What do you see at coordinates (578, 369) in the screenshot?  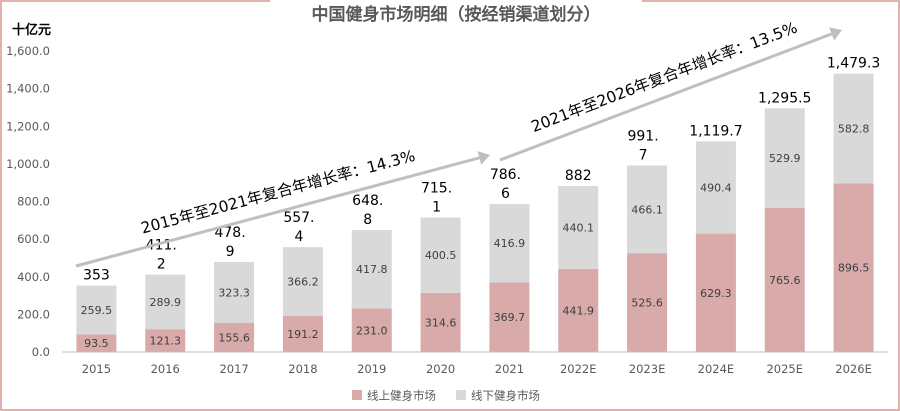 I see `x-tick-label: 2022E` at bounding box center [578, 369].